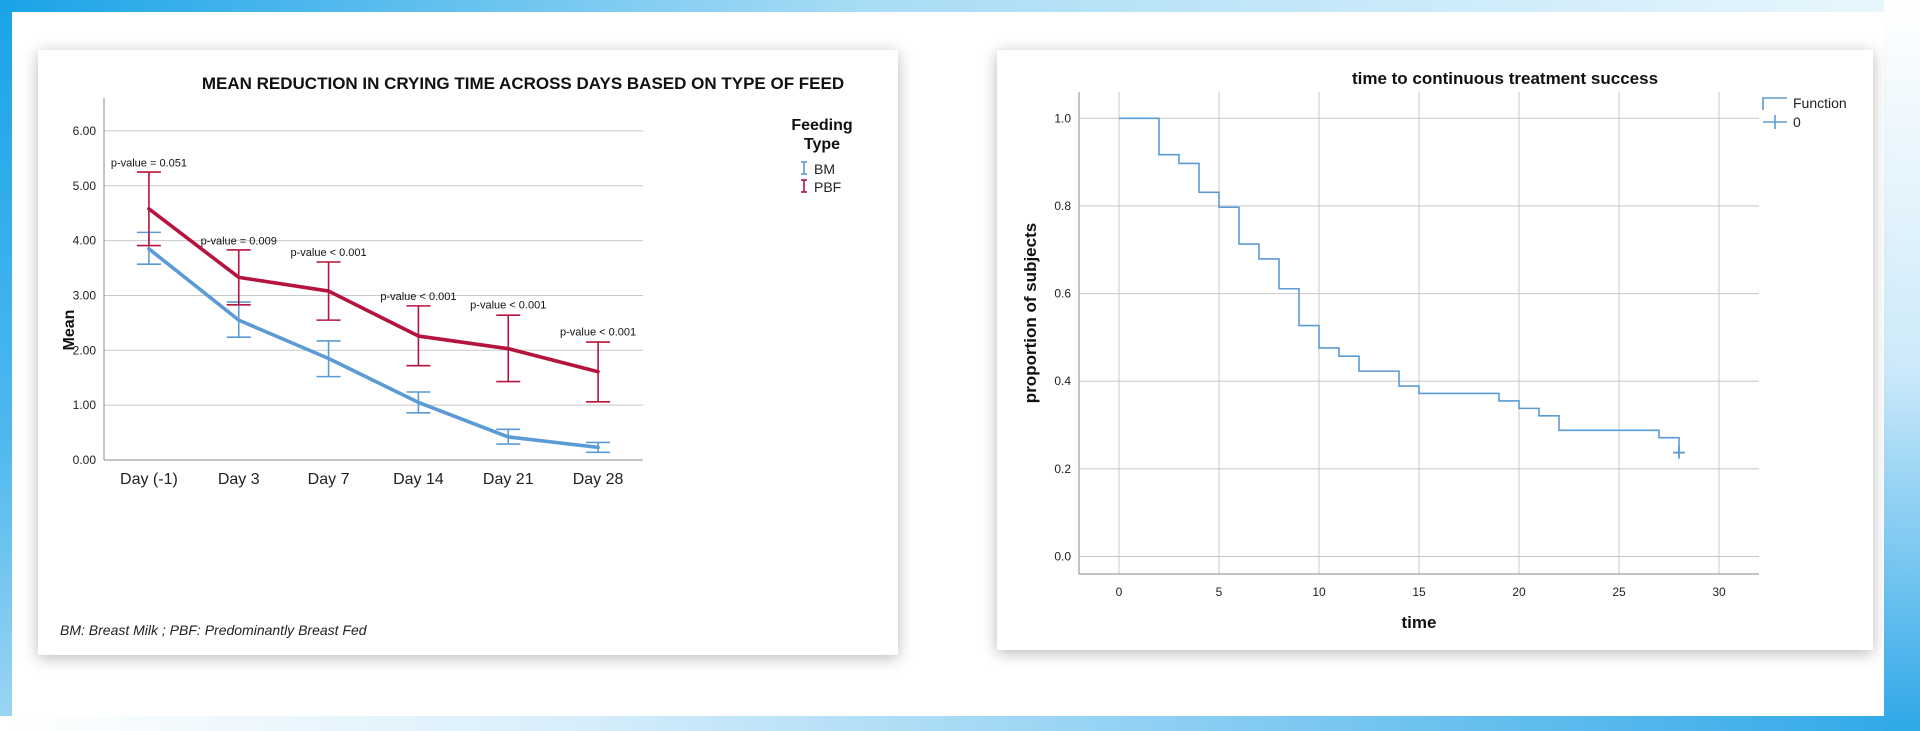 Image resolution: width=1920 pixels, height=731 pixels. I want to click on chart1-y-tick-label: 5.00, so click(85, 186).